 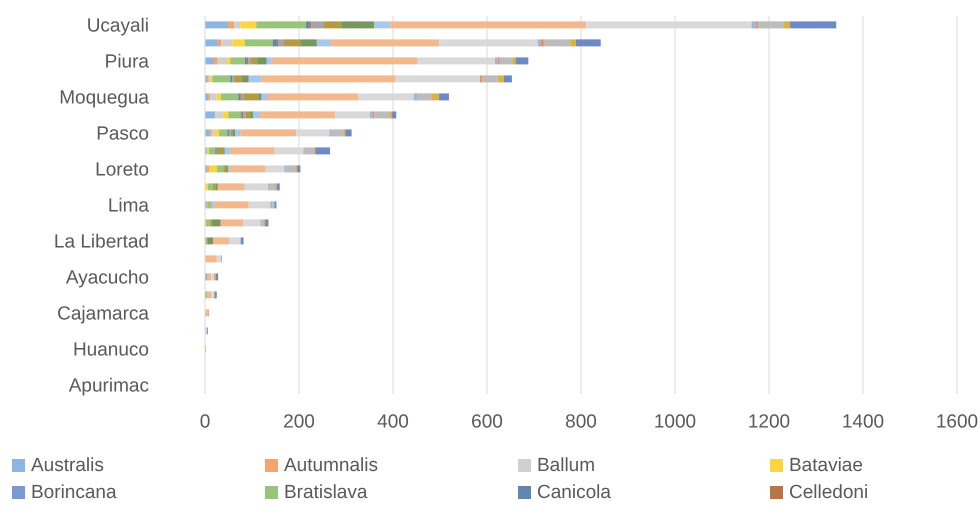 What do you see at coordinates (129, 206) in the screenshot?
I see `y-tick-label: Lima` at bounding box center [129, 206].